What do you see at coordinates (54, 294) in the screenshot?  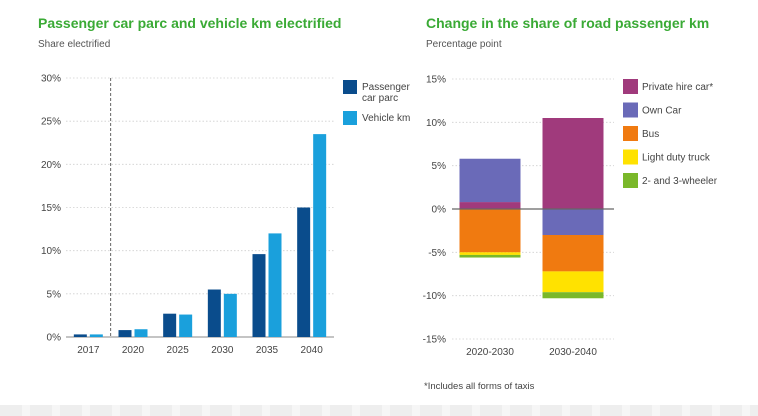 I see `left-y-tick-label: 5%` at bounding box center [54, 294].